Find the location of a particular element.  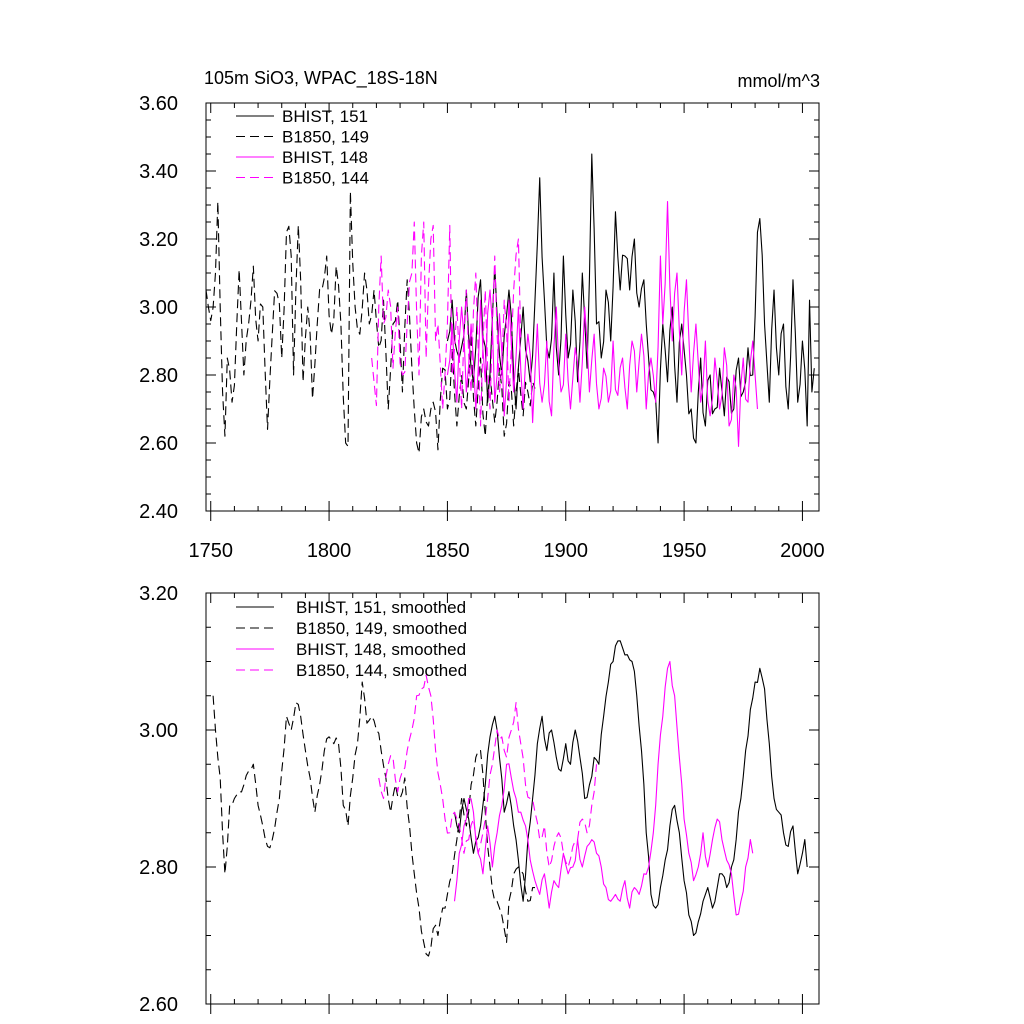

top-y-tick-label: 2.80 is located at coordinates (158, 376).